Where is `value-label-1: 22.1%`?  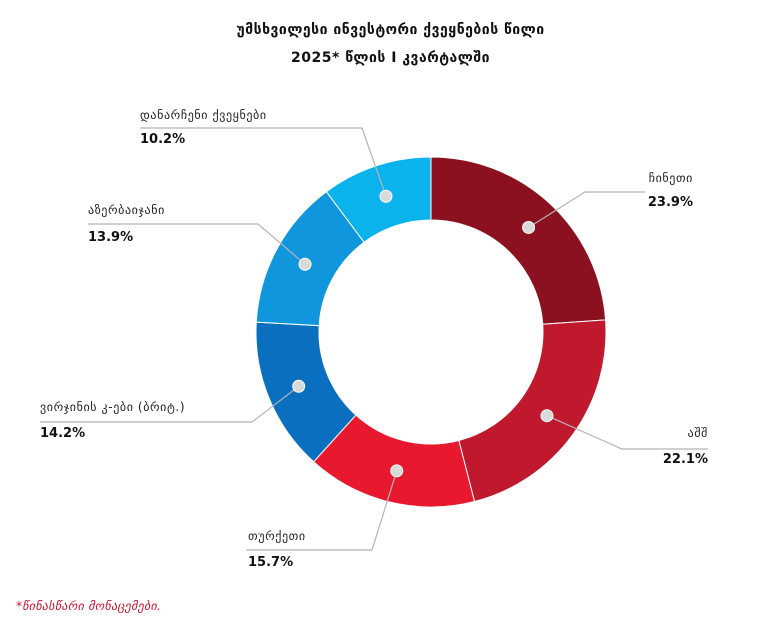 value-label-1: 22.1% is located at coordinates (685, 459).